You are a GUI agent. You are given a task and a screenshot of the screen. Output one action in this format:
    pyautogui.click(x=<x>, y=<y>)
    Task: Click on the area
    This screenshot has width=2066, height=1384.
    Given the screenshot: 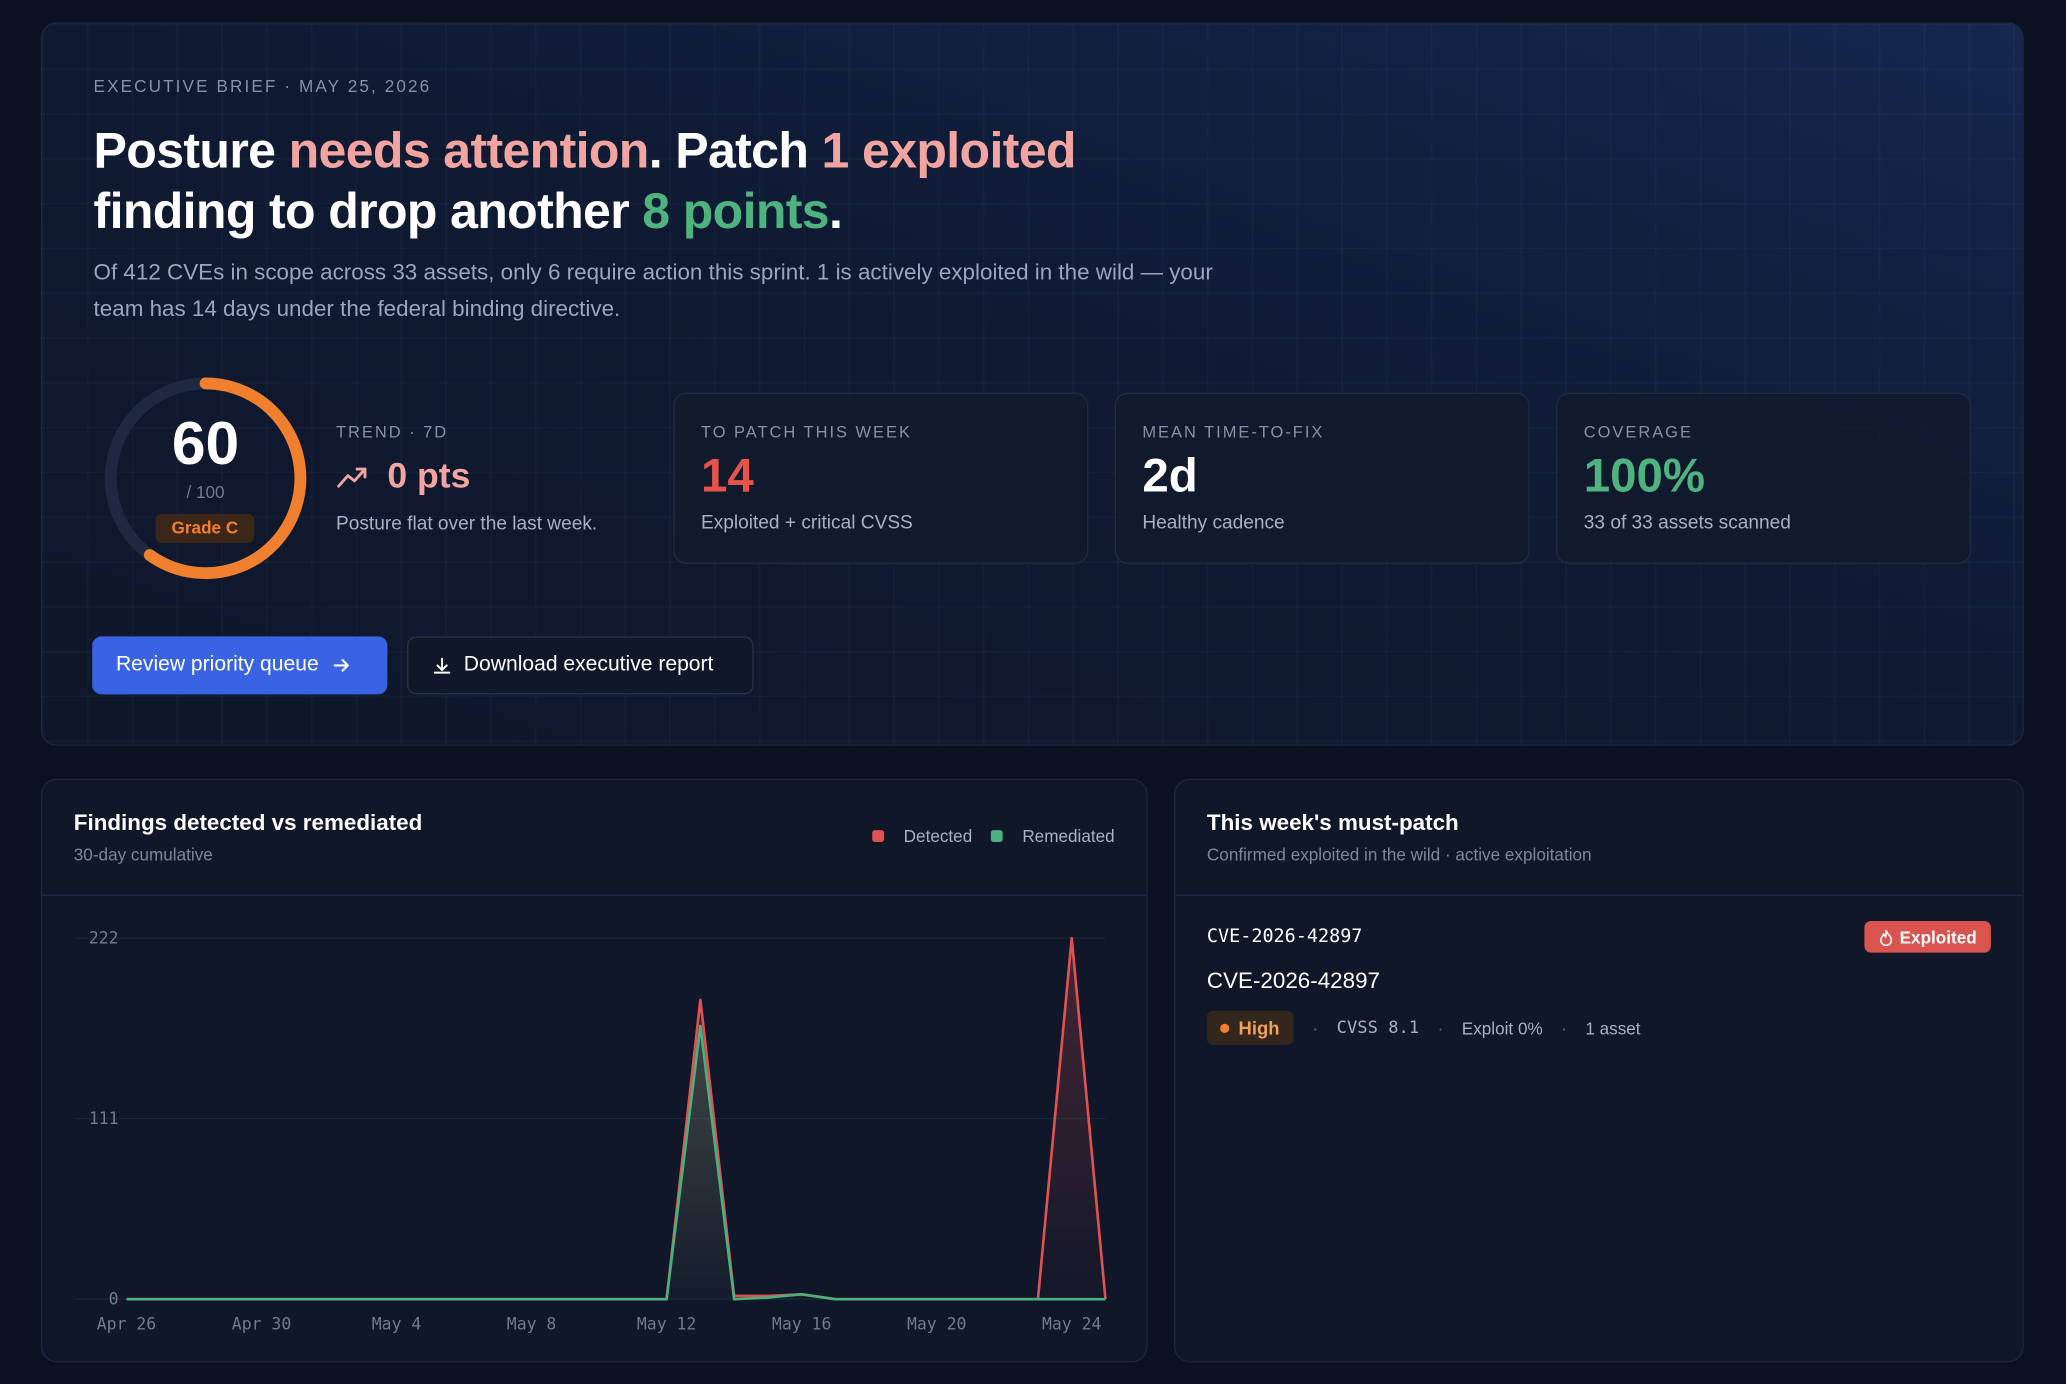 What is the action you would take?
    pyautogui.click(x=616, y=1162)
    